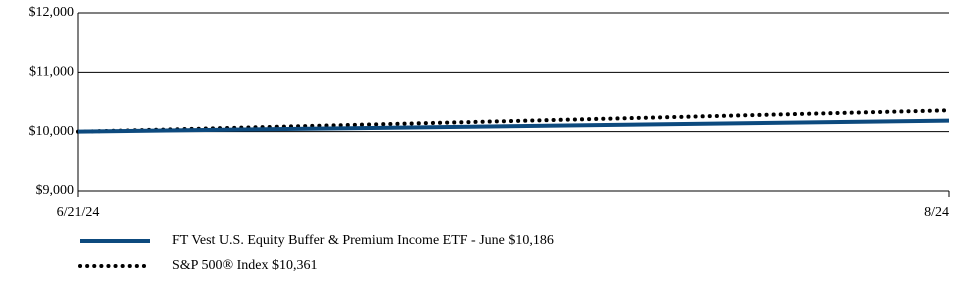 The width and height of the screenshot is (975, 281). Describe the element at coordinates (936, 212) in the screenshot. I see `x-tick-label: 8/24` at that location.